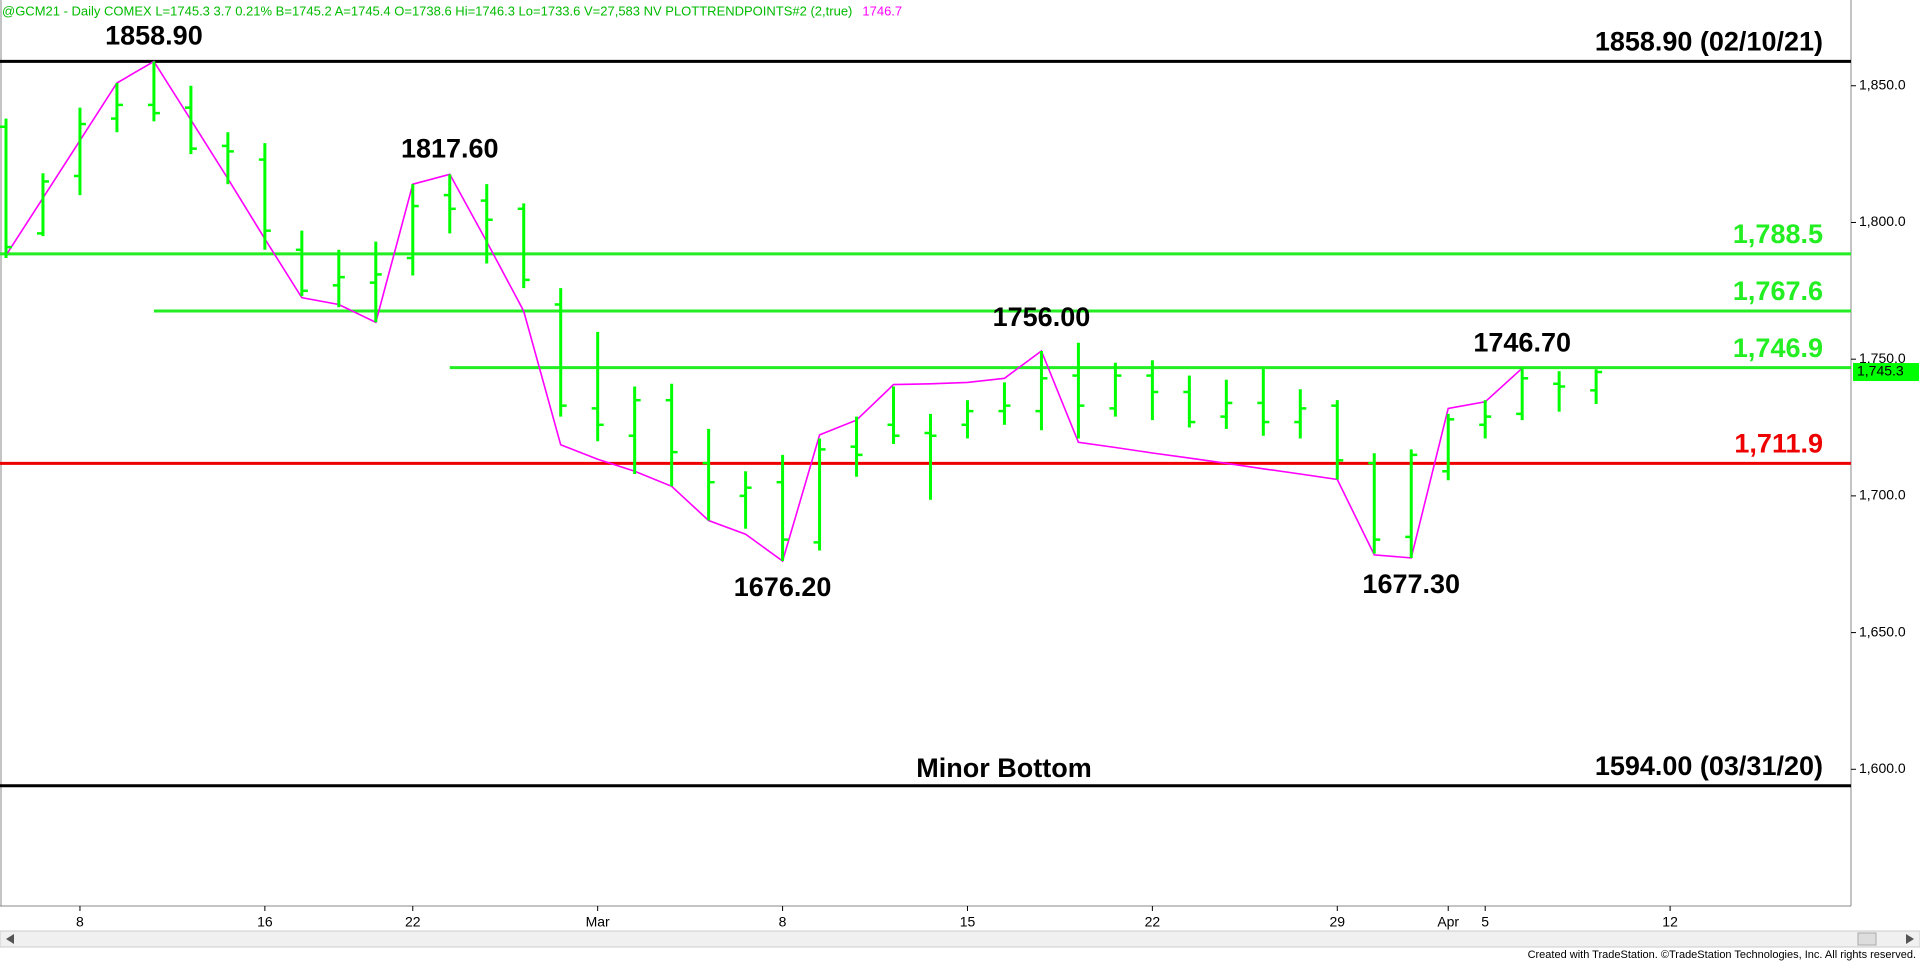 The width and height of the screenshot is (1920, 963). What do you see at coordinates (1448, 922) in the screenshot?
I see `x-tick-label: Apr` at bounding box center [1448, 922].